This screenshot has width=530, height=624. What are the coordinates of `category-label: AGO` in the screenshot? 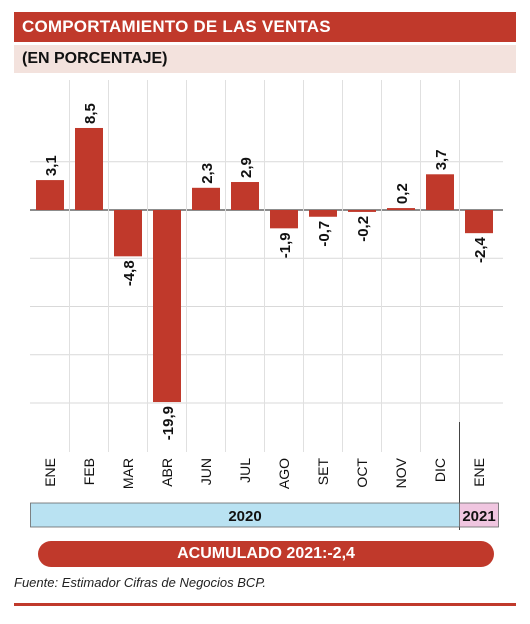 It's located at (284, 473).